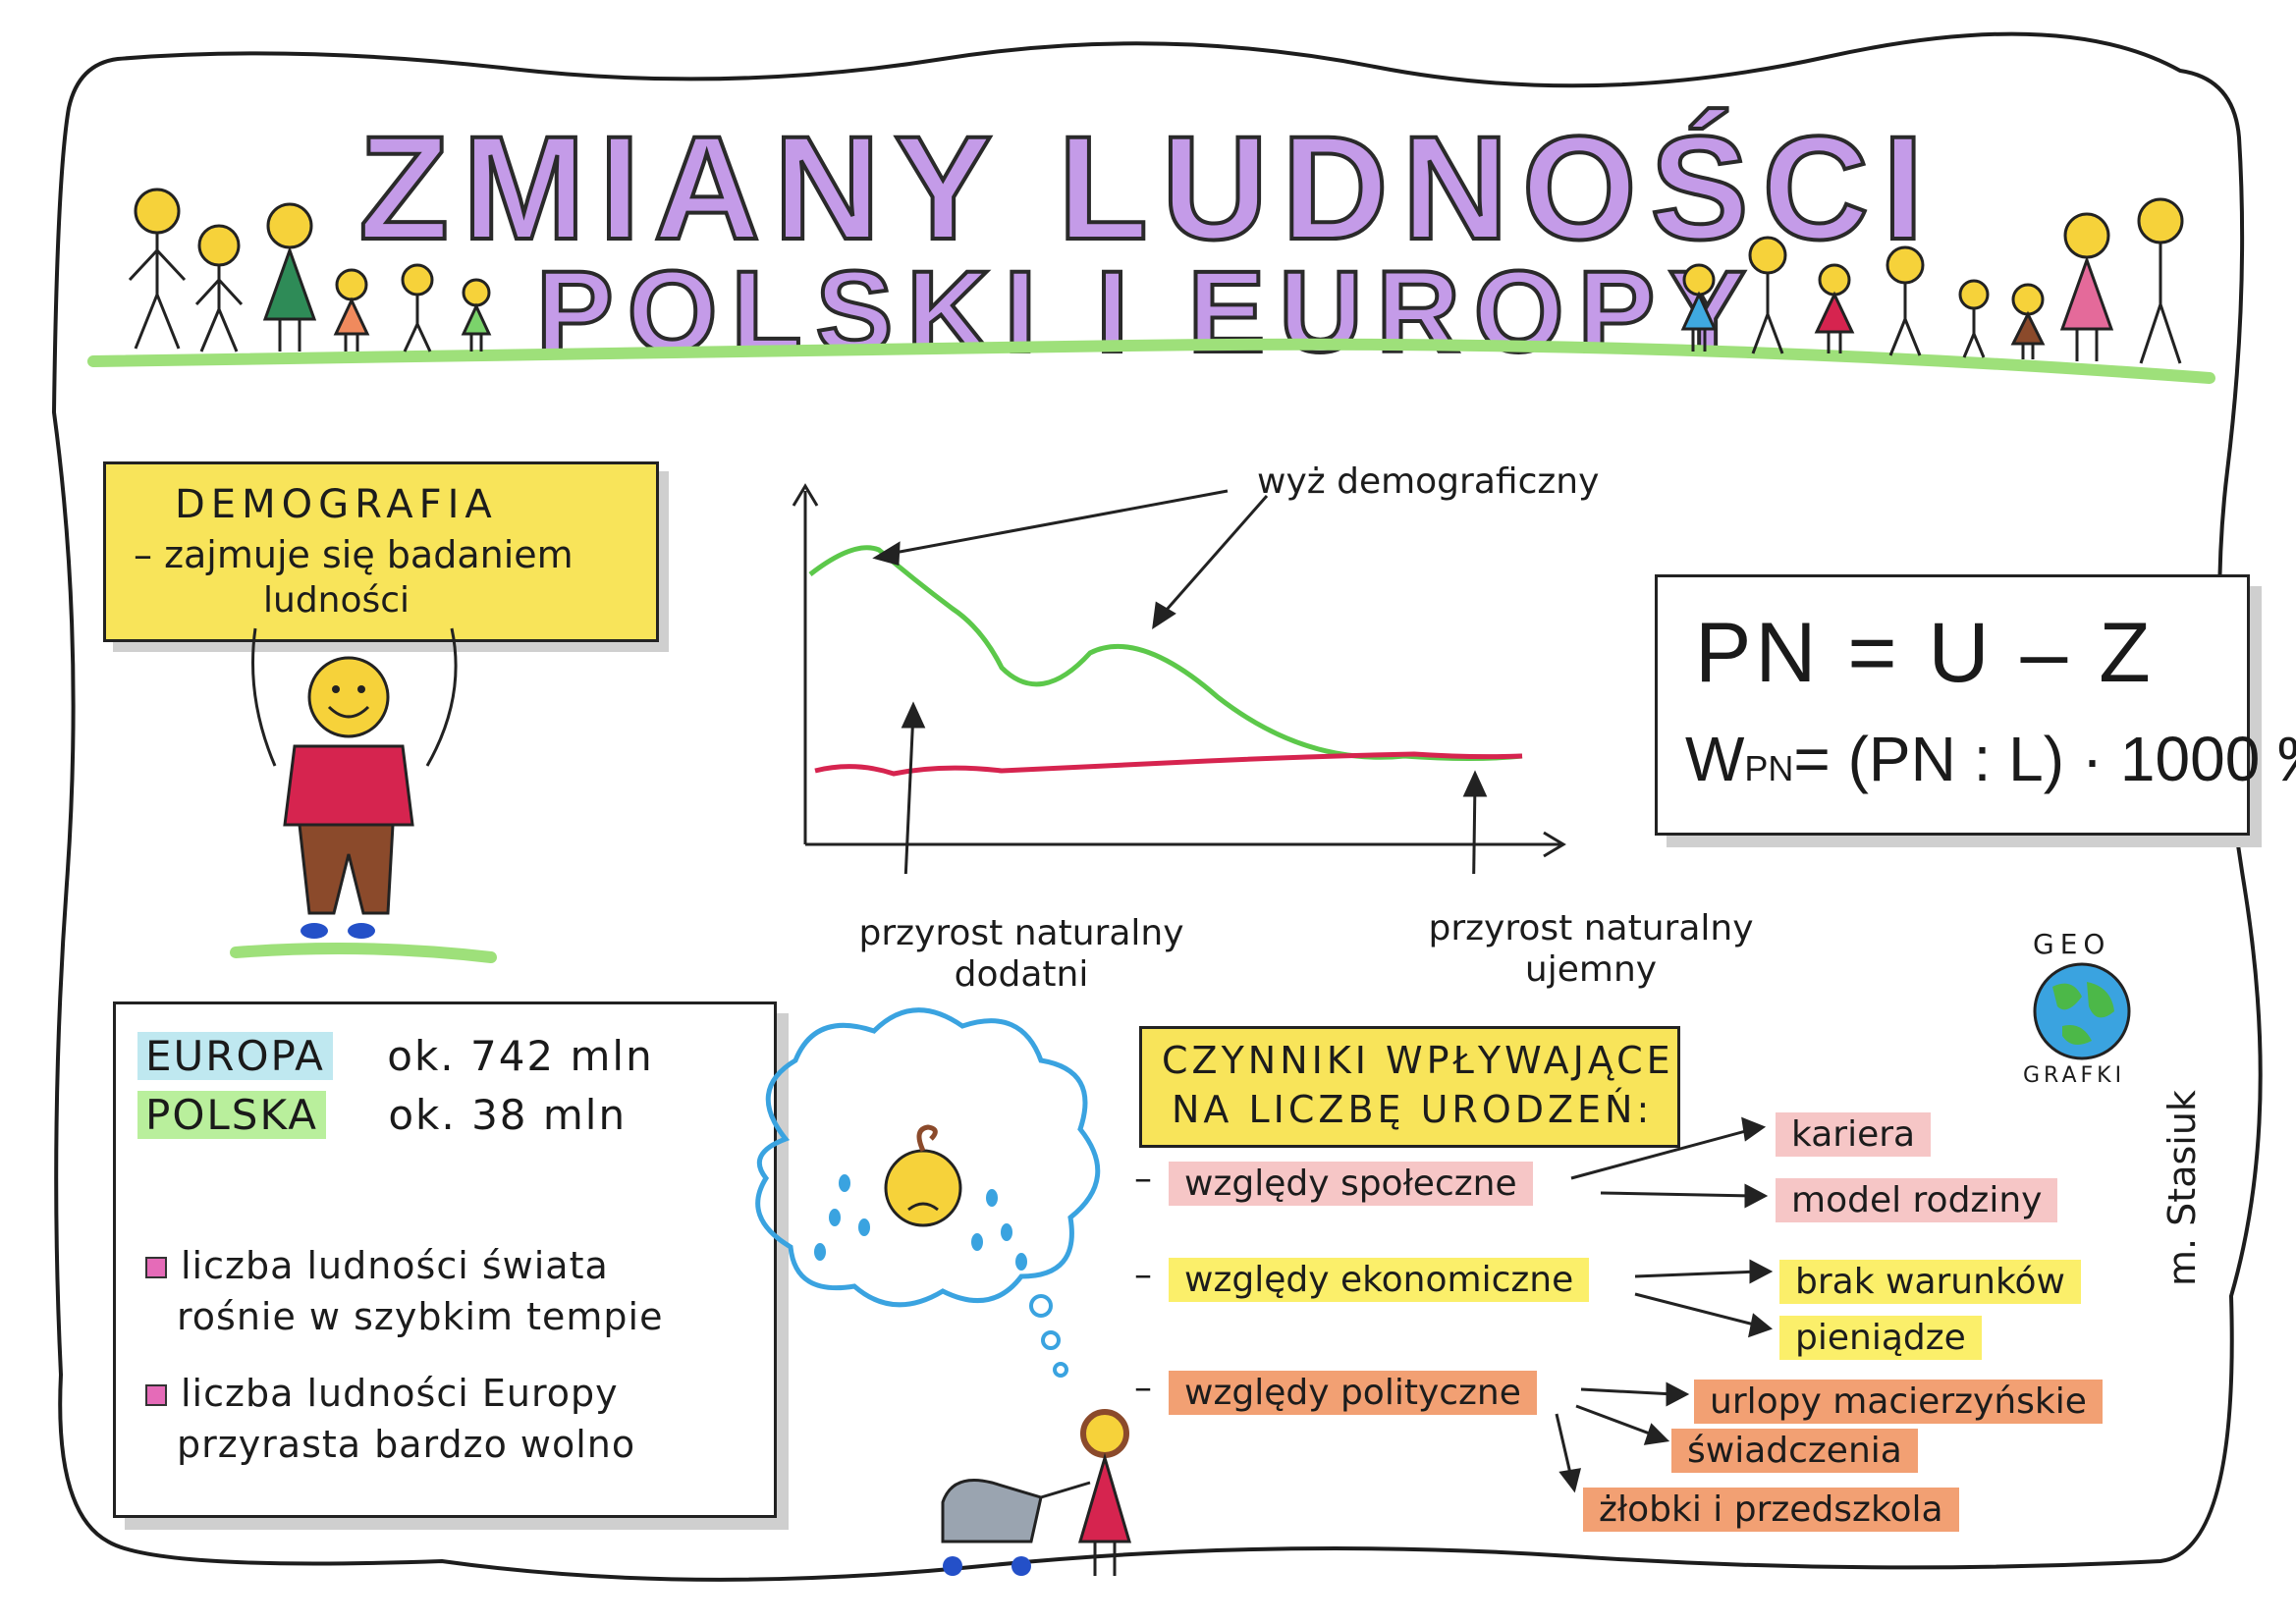  I want to click on geo-grafki-logo: GEO GRAFKI, so click(2082, 1008).